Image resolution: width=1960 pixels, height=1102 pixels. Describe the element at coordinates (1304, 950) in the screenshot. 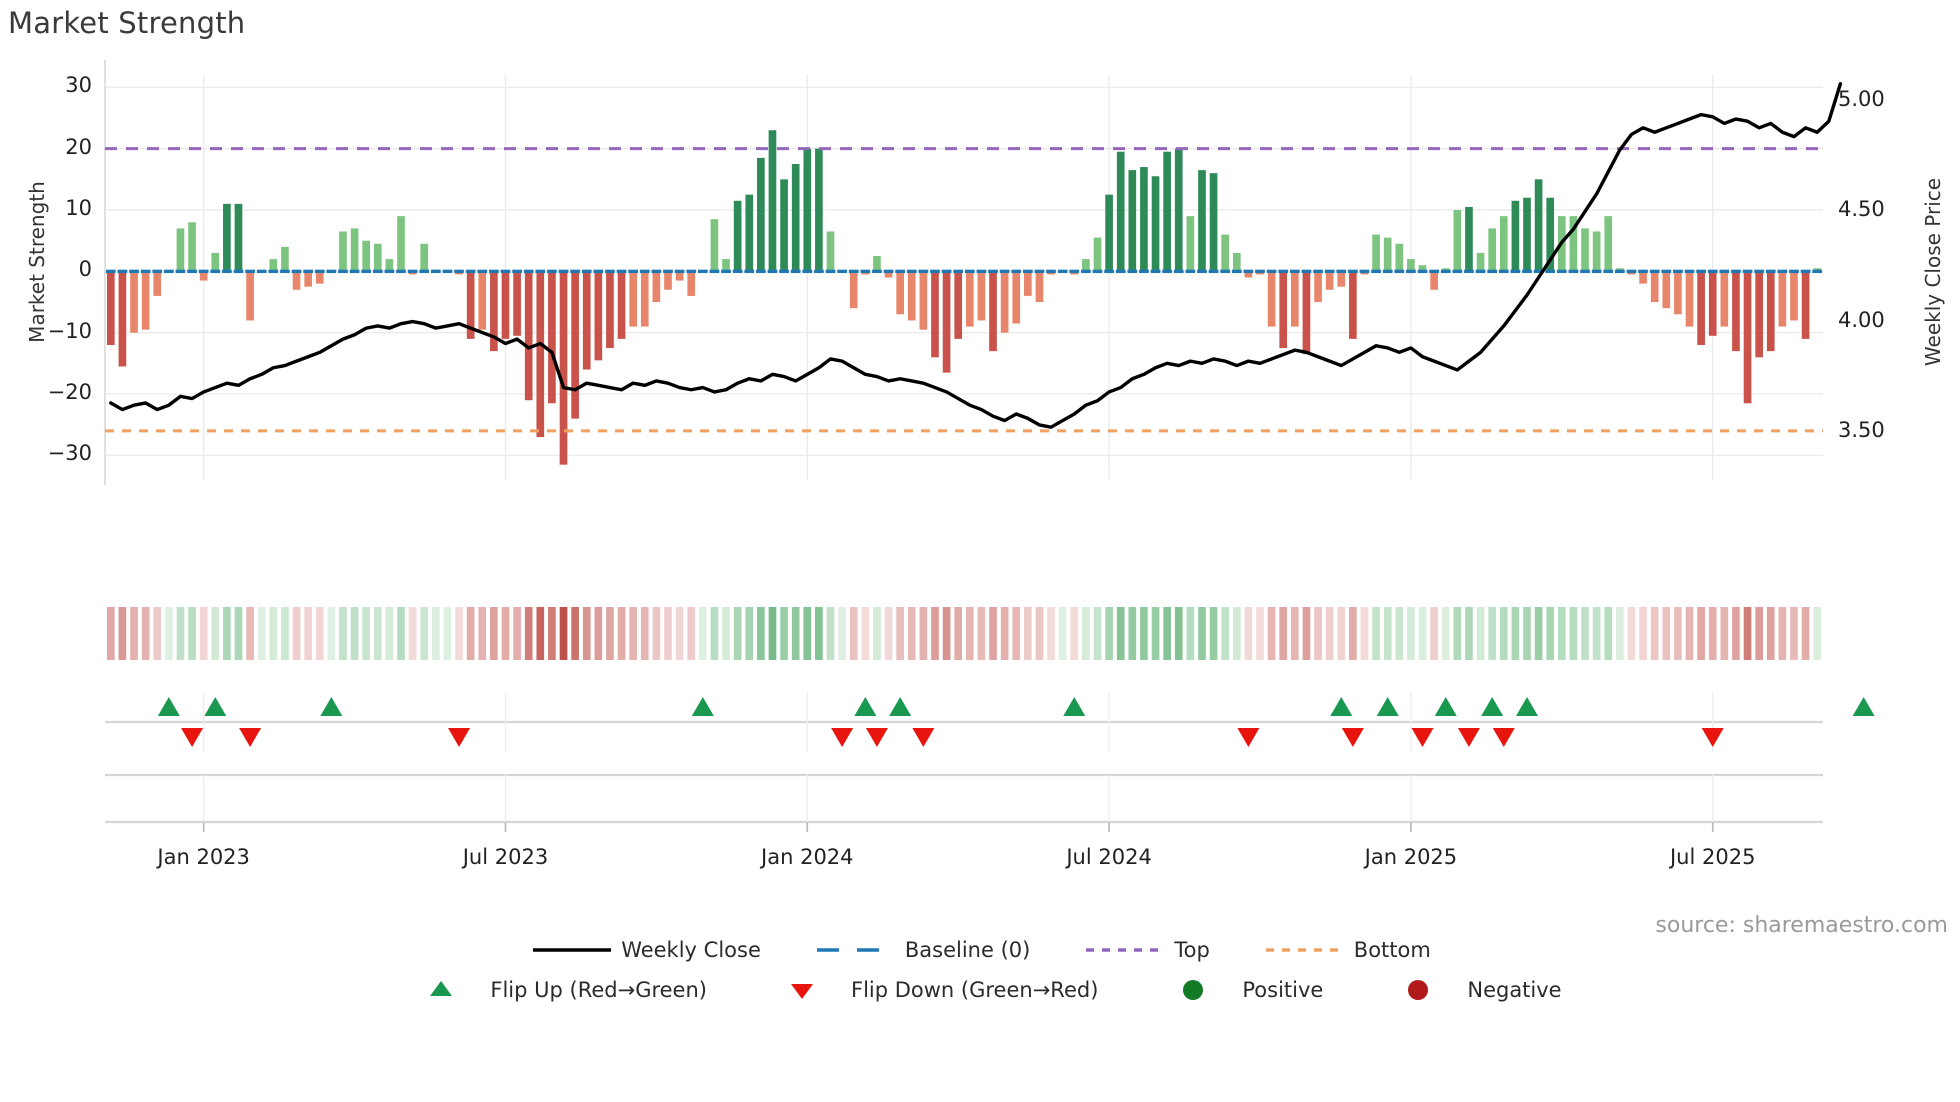

I see `dotted-line-icon` at that location.